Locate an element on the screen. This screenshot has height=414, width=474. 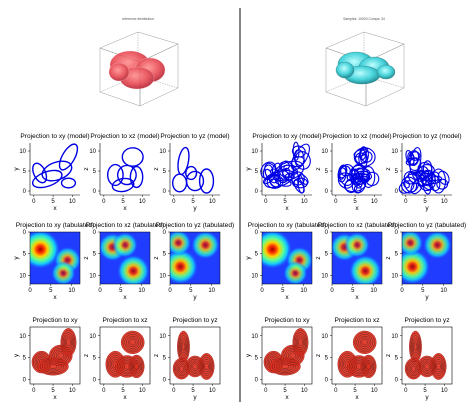
projection-panel: Projection to yz 0 5 10 0 5 10 y z is located at coordinates (419, 359).